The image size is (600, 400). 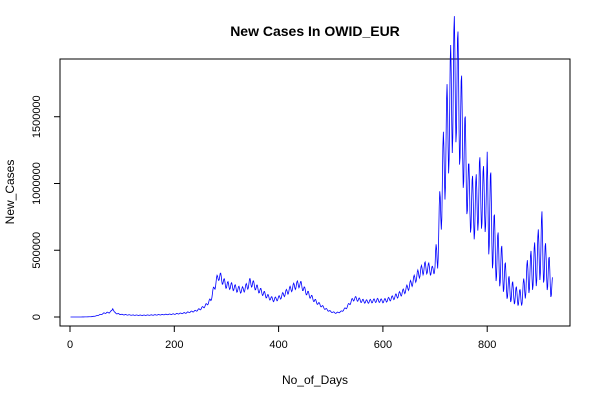 What do you see at coordinates (487, 345) in the screenshot?
I see `x-tick-label: 800` at bounding box center [487, 345].